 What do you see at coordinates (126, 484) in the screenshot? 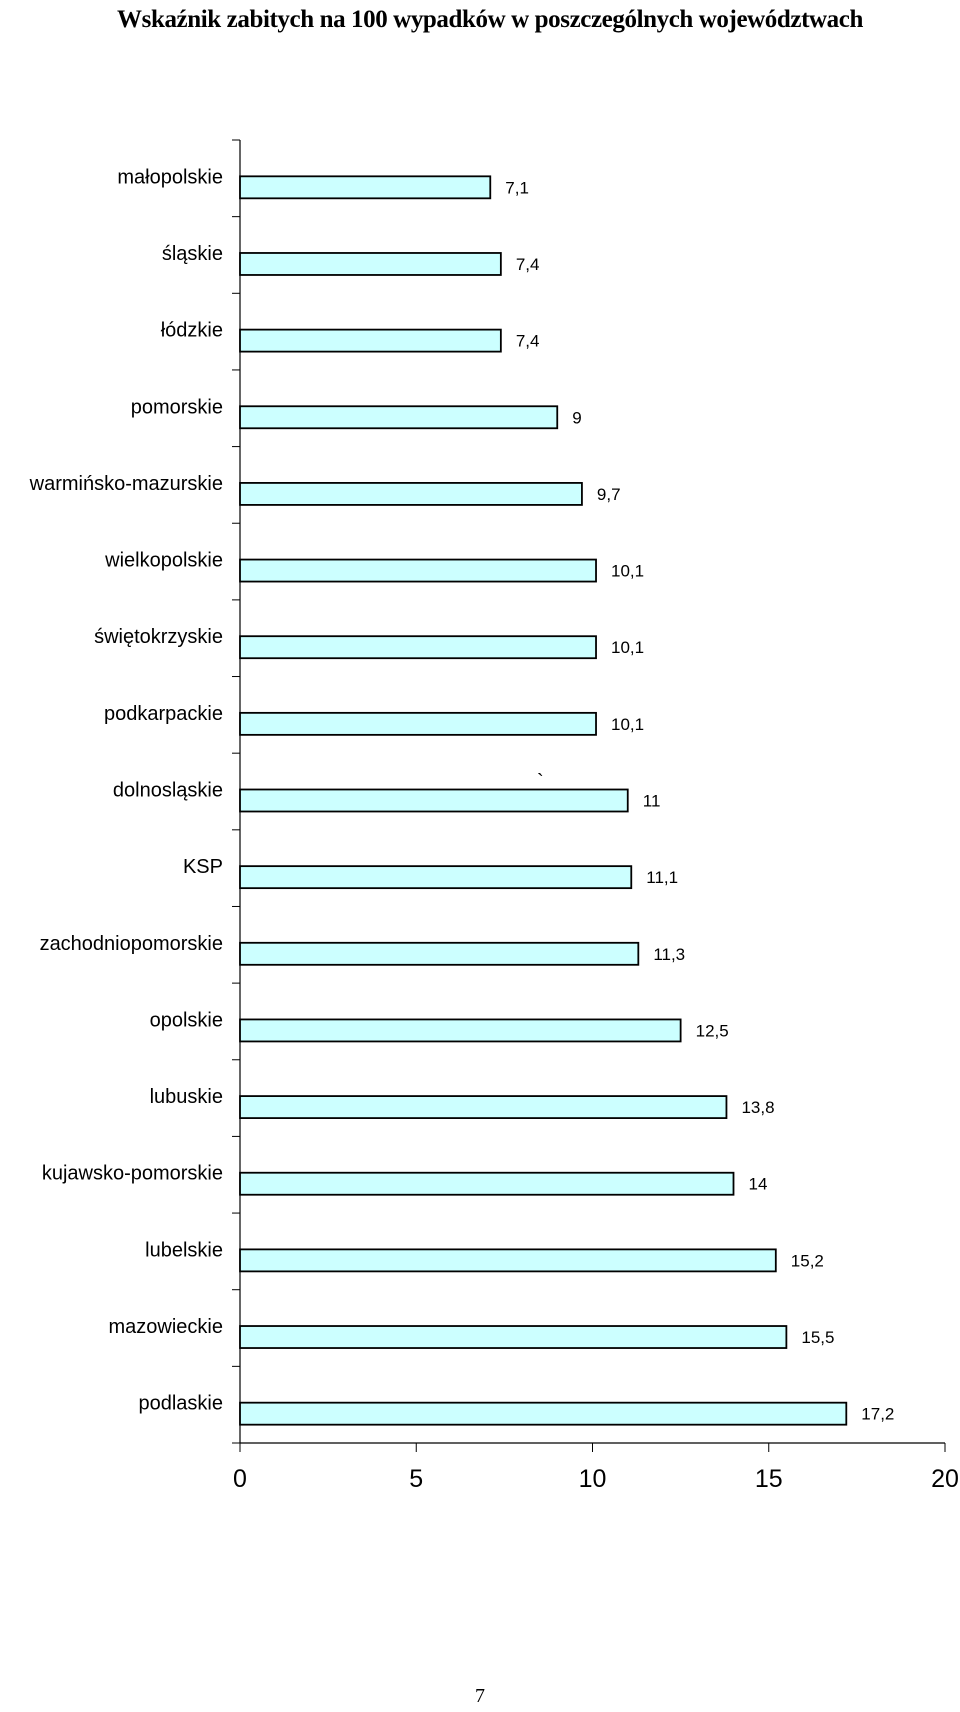
I see `category-label: warmińsko-mazurskie` at bounding box center [126, 484].